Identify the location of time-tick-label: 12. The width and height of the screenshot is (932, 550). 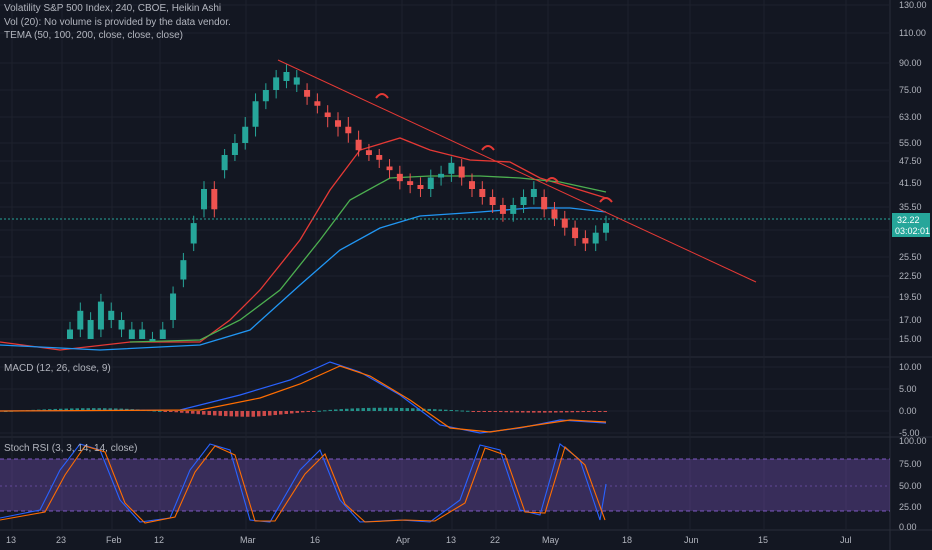
(159, 540).